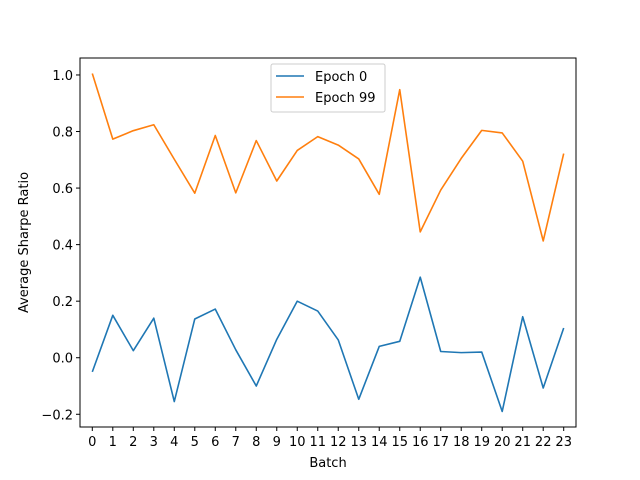  I want to click on legend: Epoch 0 Epoch 99, so click(328, 88).